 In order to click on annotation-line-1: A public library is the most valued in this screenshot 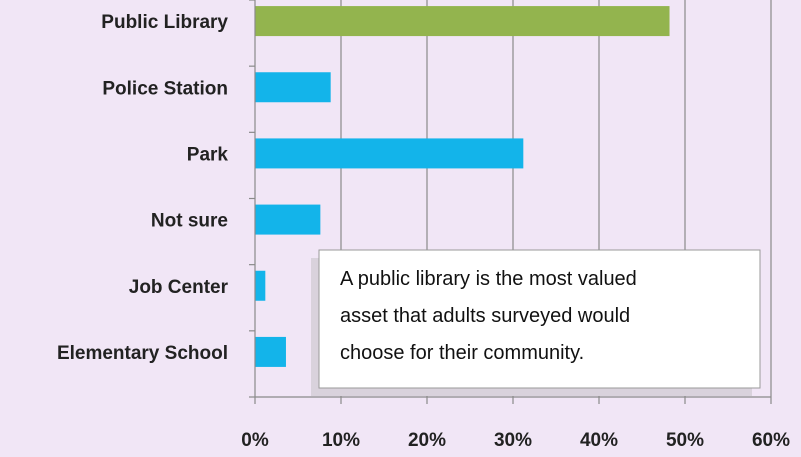, I will do `click(488, 279)`.